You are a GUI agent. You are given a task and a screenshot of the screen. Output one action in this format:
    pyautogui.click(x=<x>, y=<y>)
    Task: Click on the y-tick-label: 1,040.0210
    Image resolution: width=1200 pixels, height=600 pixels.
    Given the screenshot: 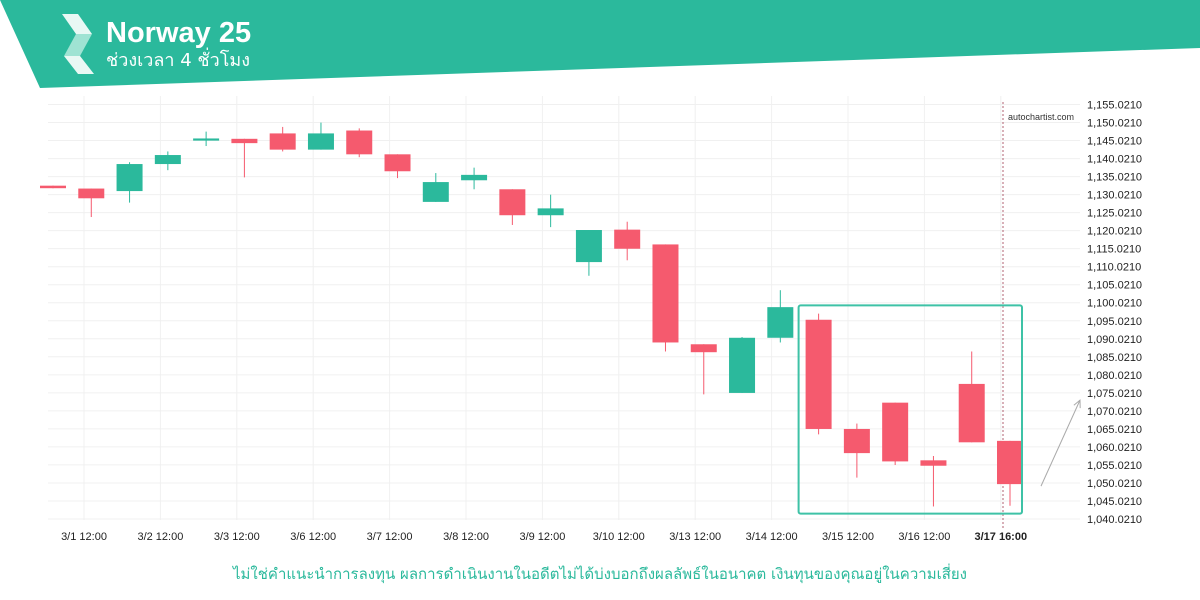 What is the action you would take?
    pyautogui.click(x=1114, y=520)
    